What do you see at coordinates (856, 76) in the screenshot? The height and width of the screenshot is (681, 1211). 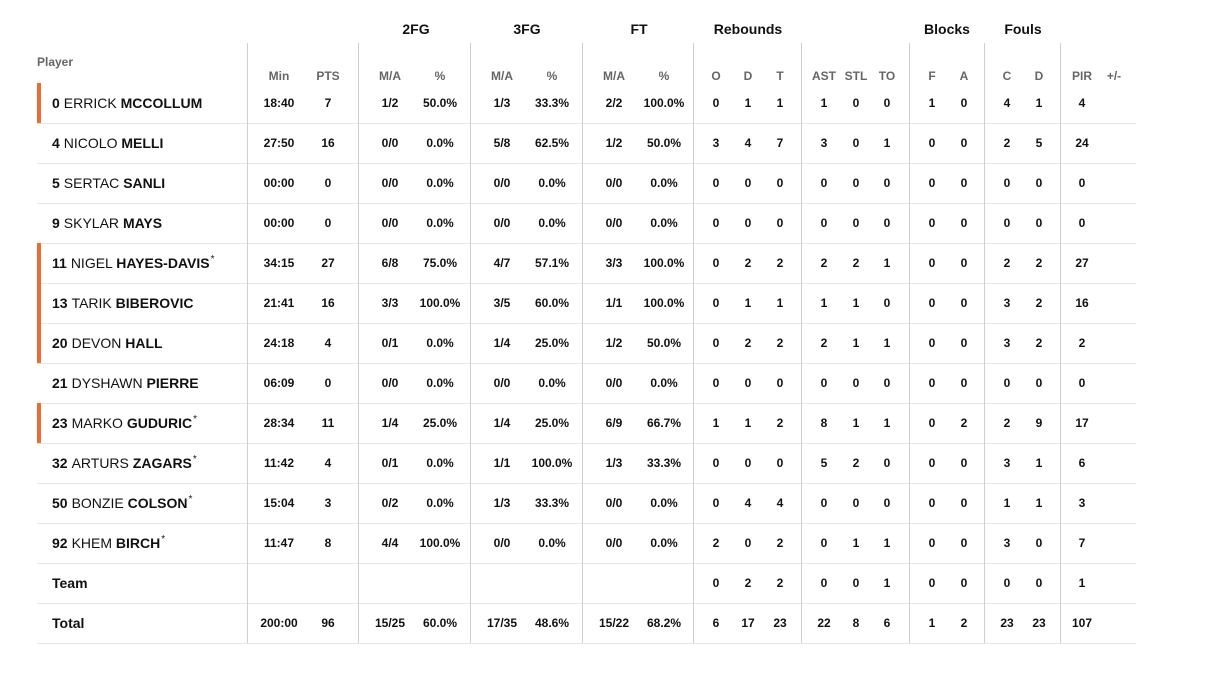 I see `column-header: STL` at bounding box center [856, 76].